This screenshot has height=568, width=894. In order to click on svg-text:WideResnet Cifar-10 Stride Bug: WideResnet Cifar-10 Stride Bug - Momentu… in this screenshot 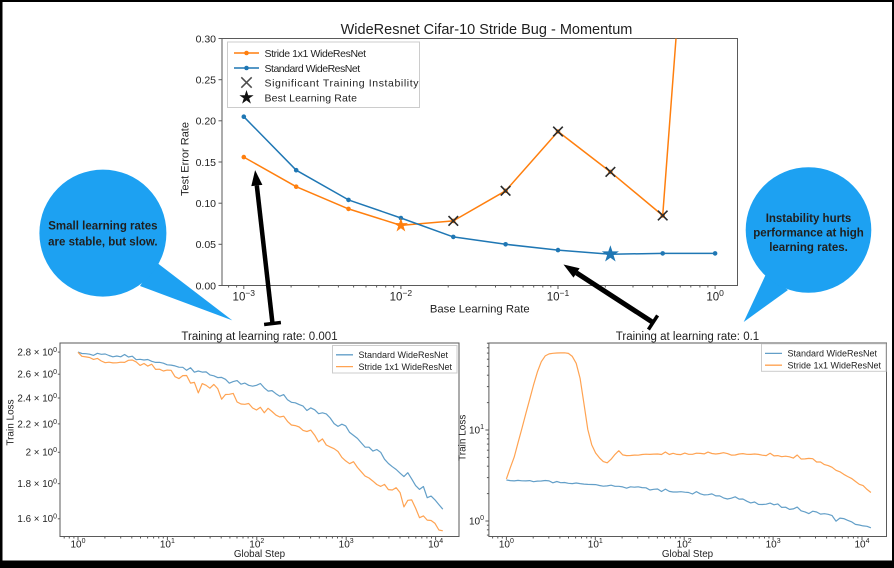, I will do `click(487, 30)`.